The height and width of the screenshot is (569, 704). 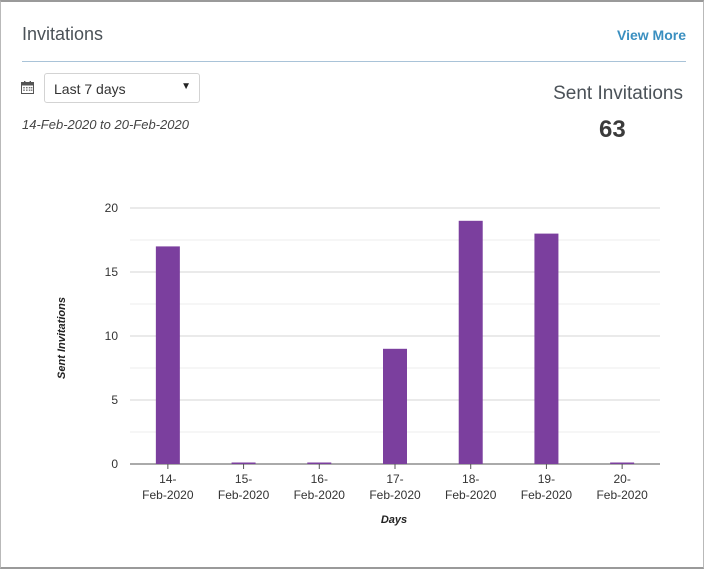 I want to click on date-range-text: 14-Feb-2020 to 20-Feb-2020, so click(x=105, y=124).